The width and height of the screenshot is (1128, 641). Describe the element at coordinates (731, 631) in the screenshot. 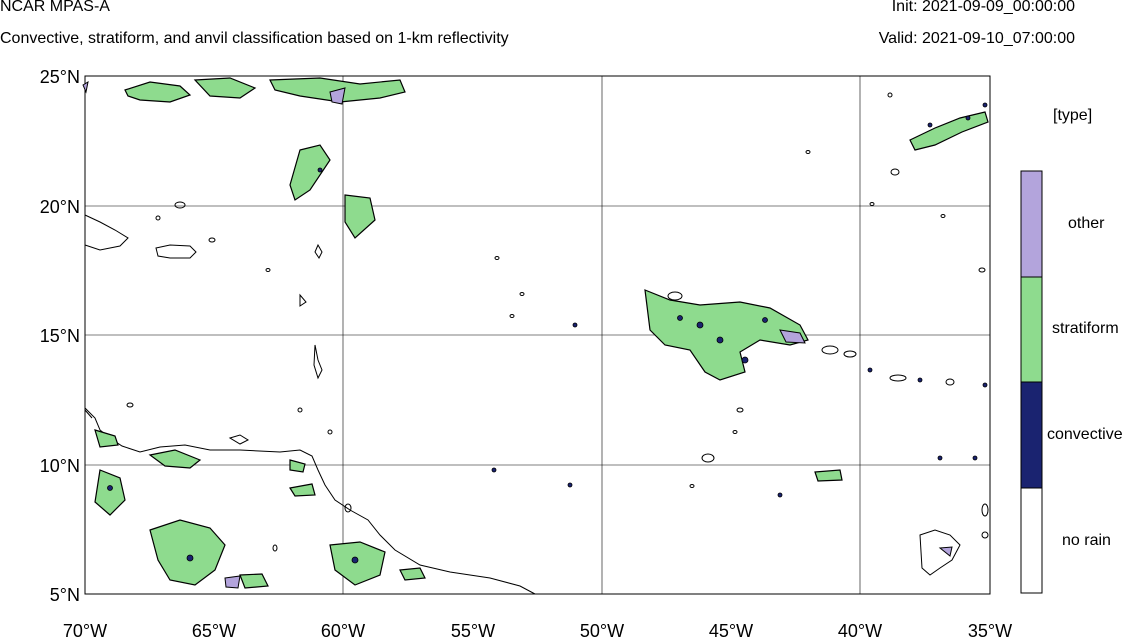

I see `lon-label-45: 45°W` at that location.